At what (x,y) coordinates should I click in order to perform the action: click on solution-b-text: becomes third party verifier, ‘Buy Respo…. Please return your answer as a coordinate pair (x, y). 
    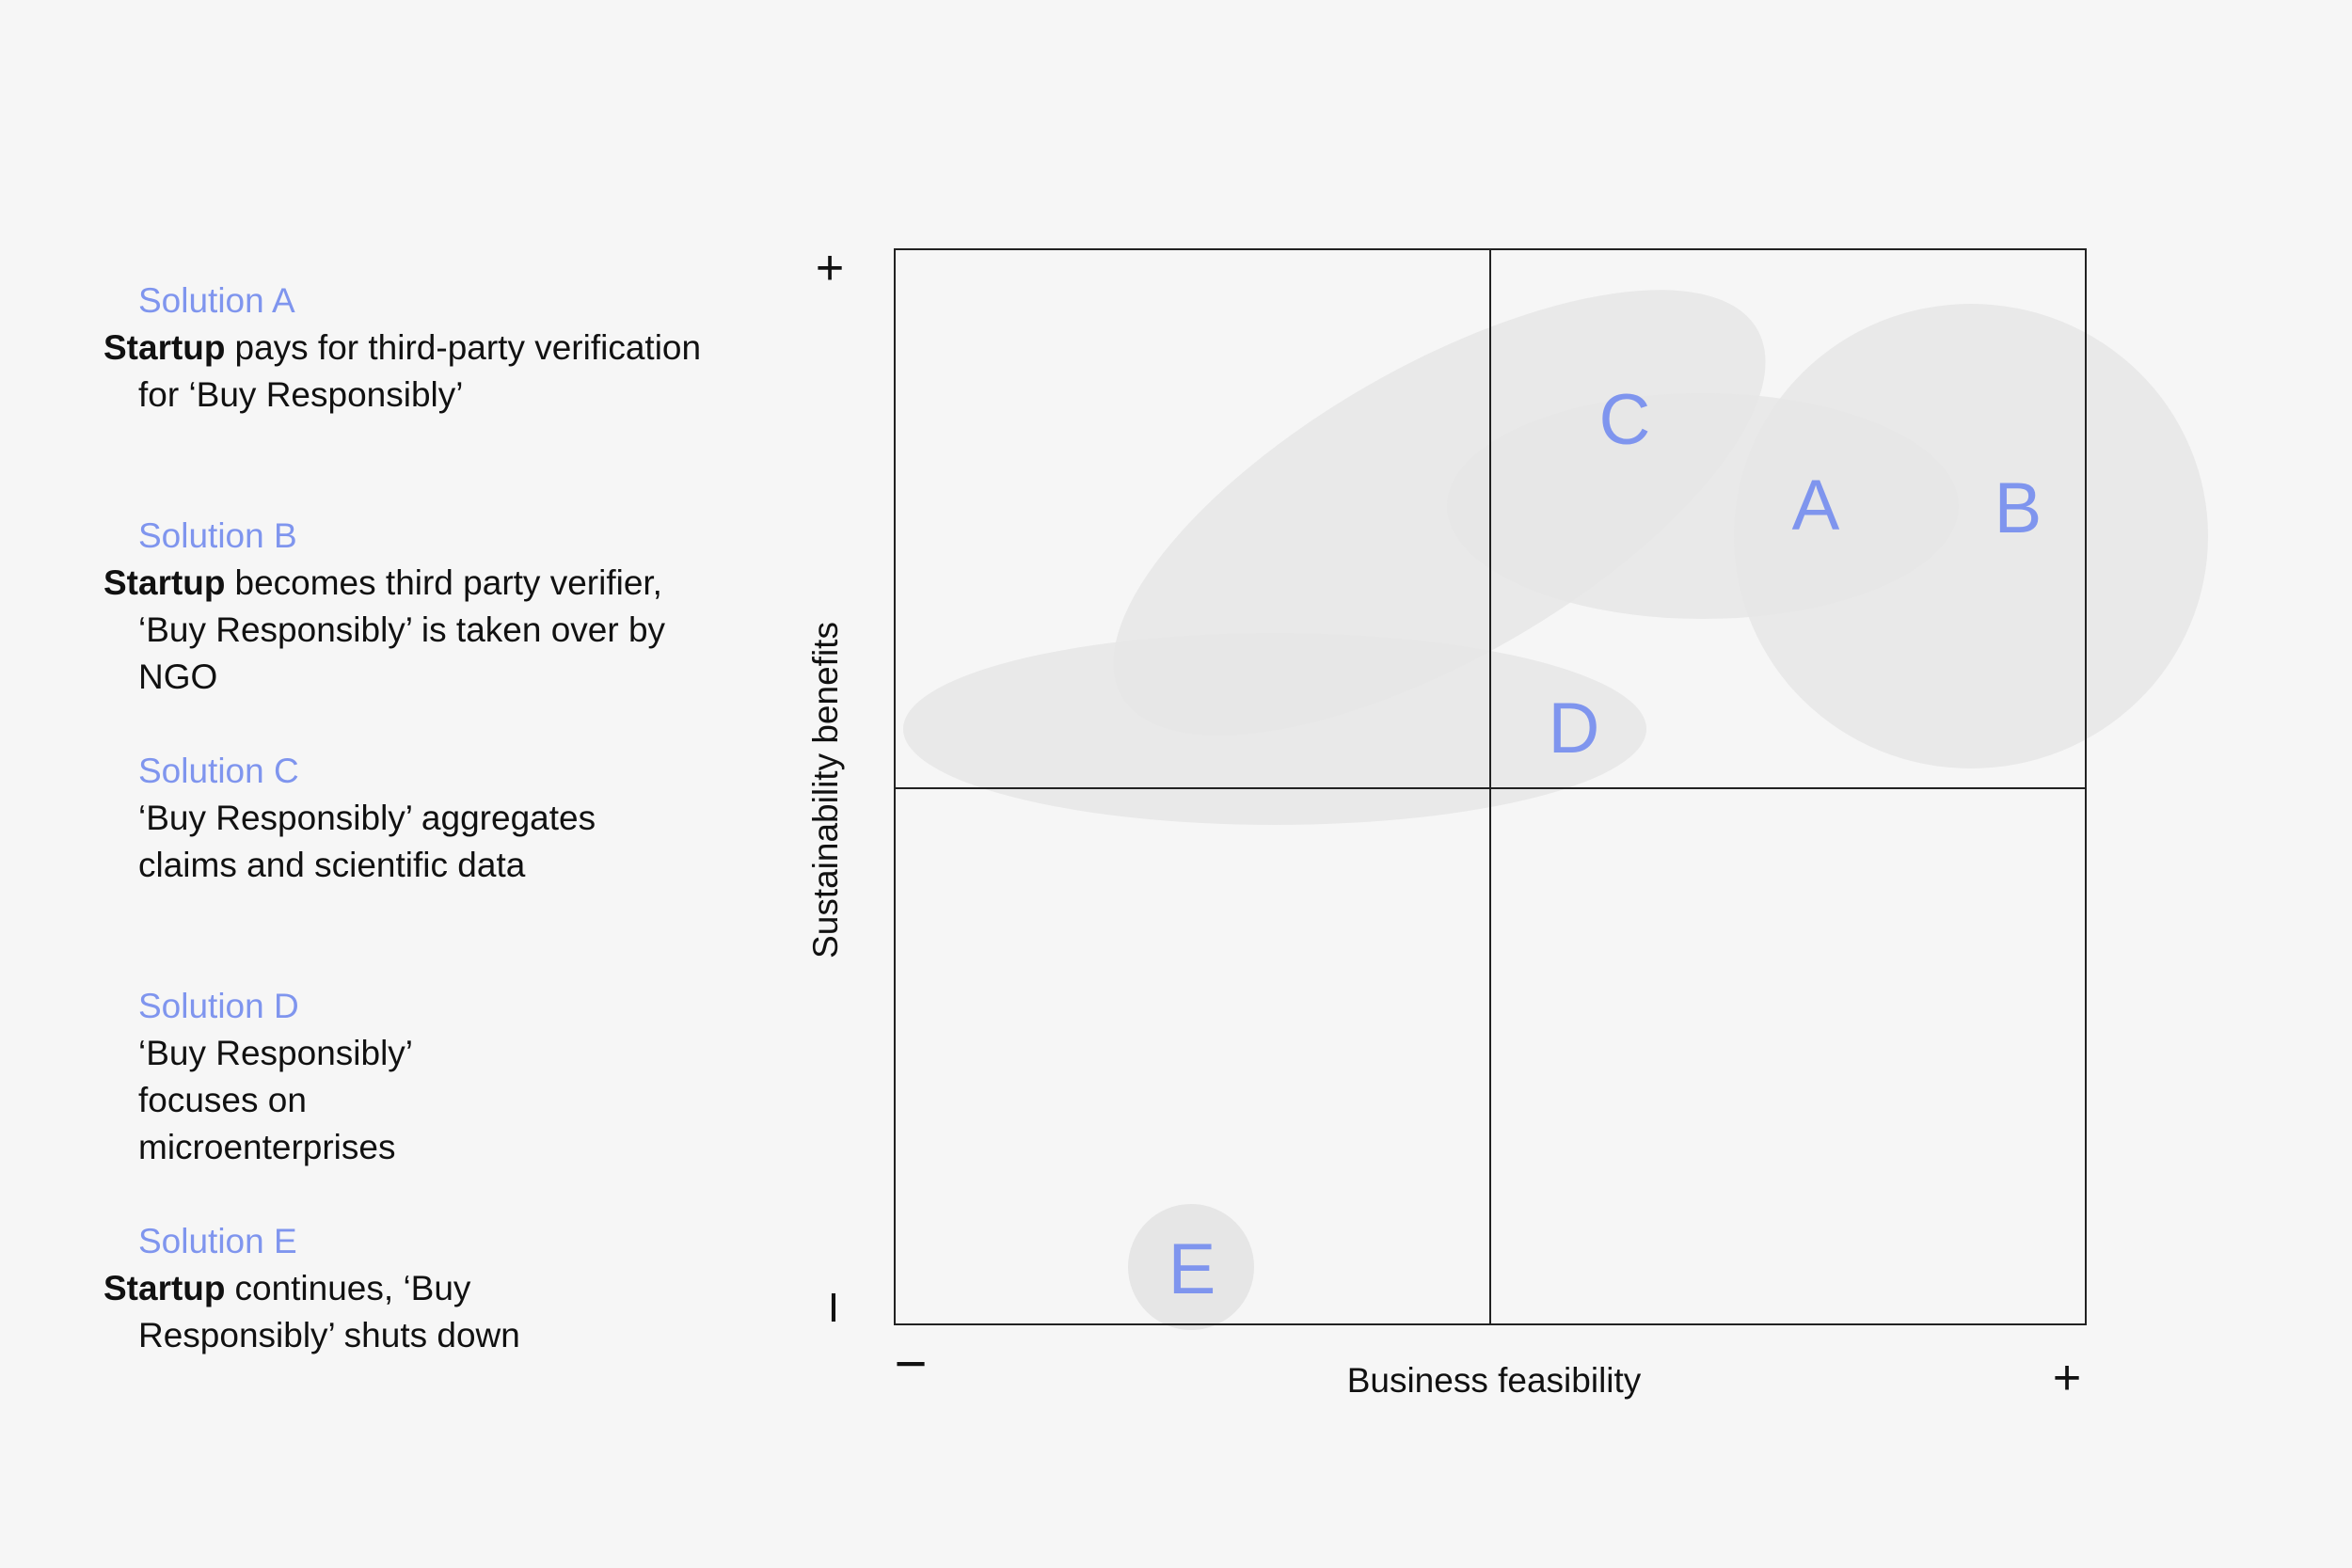
    Looking at the image, I should click on (402, 629).